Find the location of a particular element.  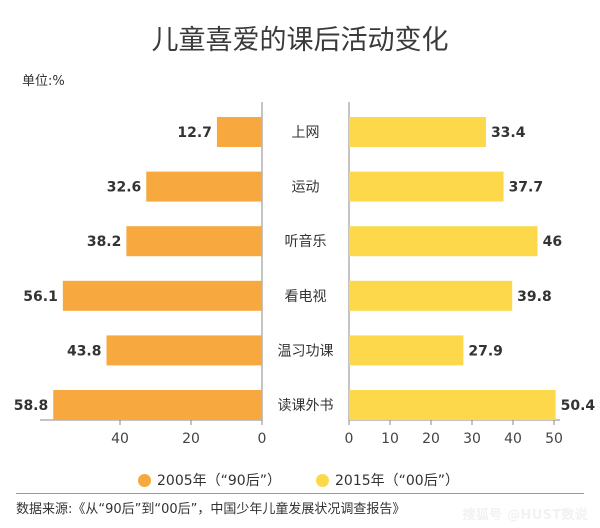

category-label: 读课外书 is located at coordinates (306, 405).